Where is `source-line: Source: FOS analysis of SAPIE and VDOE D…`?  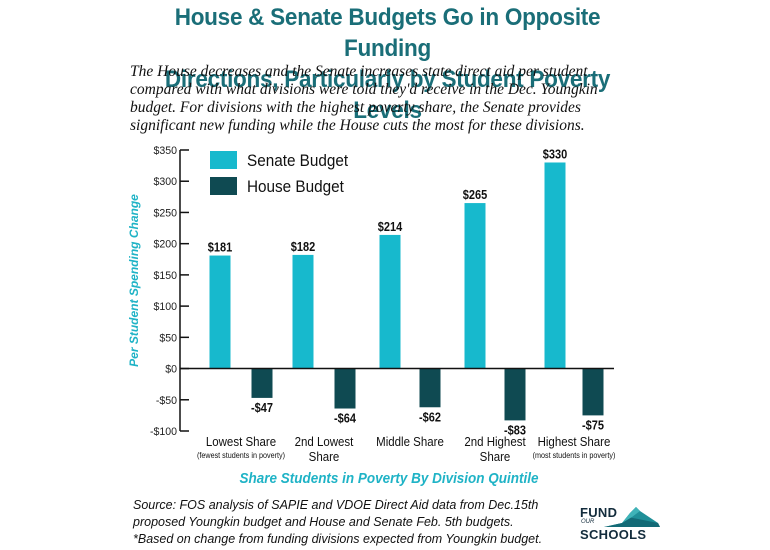
source-line: Source: FOS analysis of SAPIE and VDOE D… is located at coordinates (336, 505).